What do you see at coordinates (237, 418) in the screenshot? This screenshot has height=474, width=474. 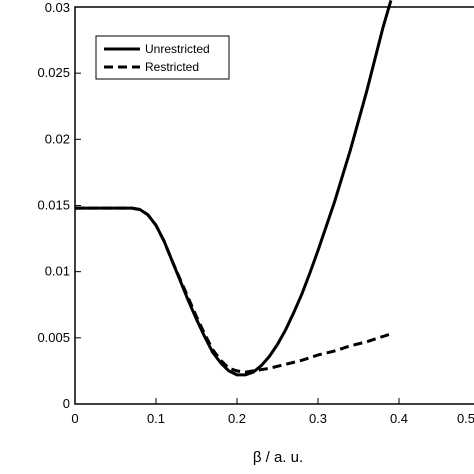 I see `x-tick-label: 0.2` at bounding box center [237, 418].